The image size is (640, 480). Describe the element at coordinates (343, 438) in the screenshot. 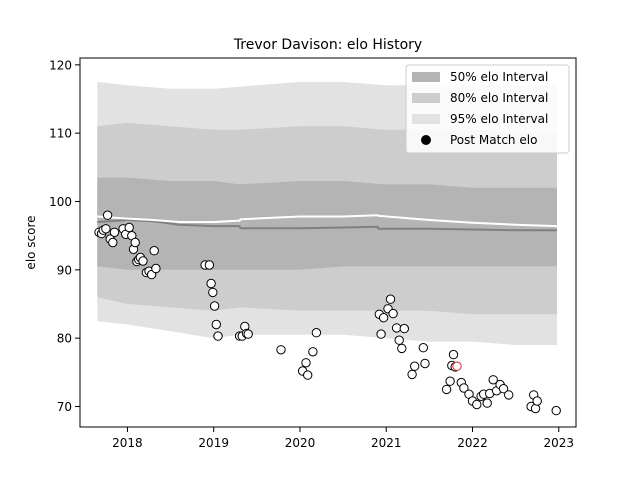

I see `x-axis: 2018 2019 2020 2021 2022 2023` at that location.